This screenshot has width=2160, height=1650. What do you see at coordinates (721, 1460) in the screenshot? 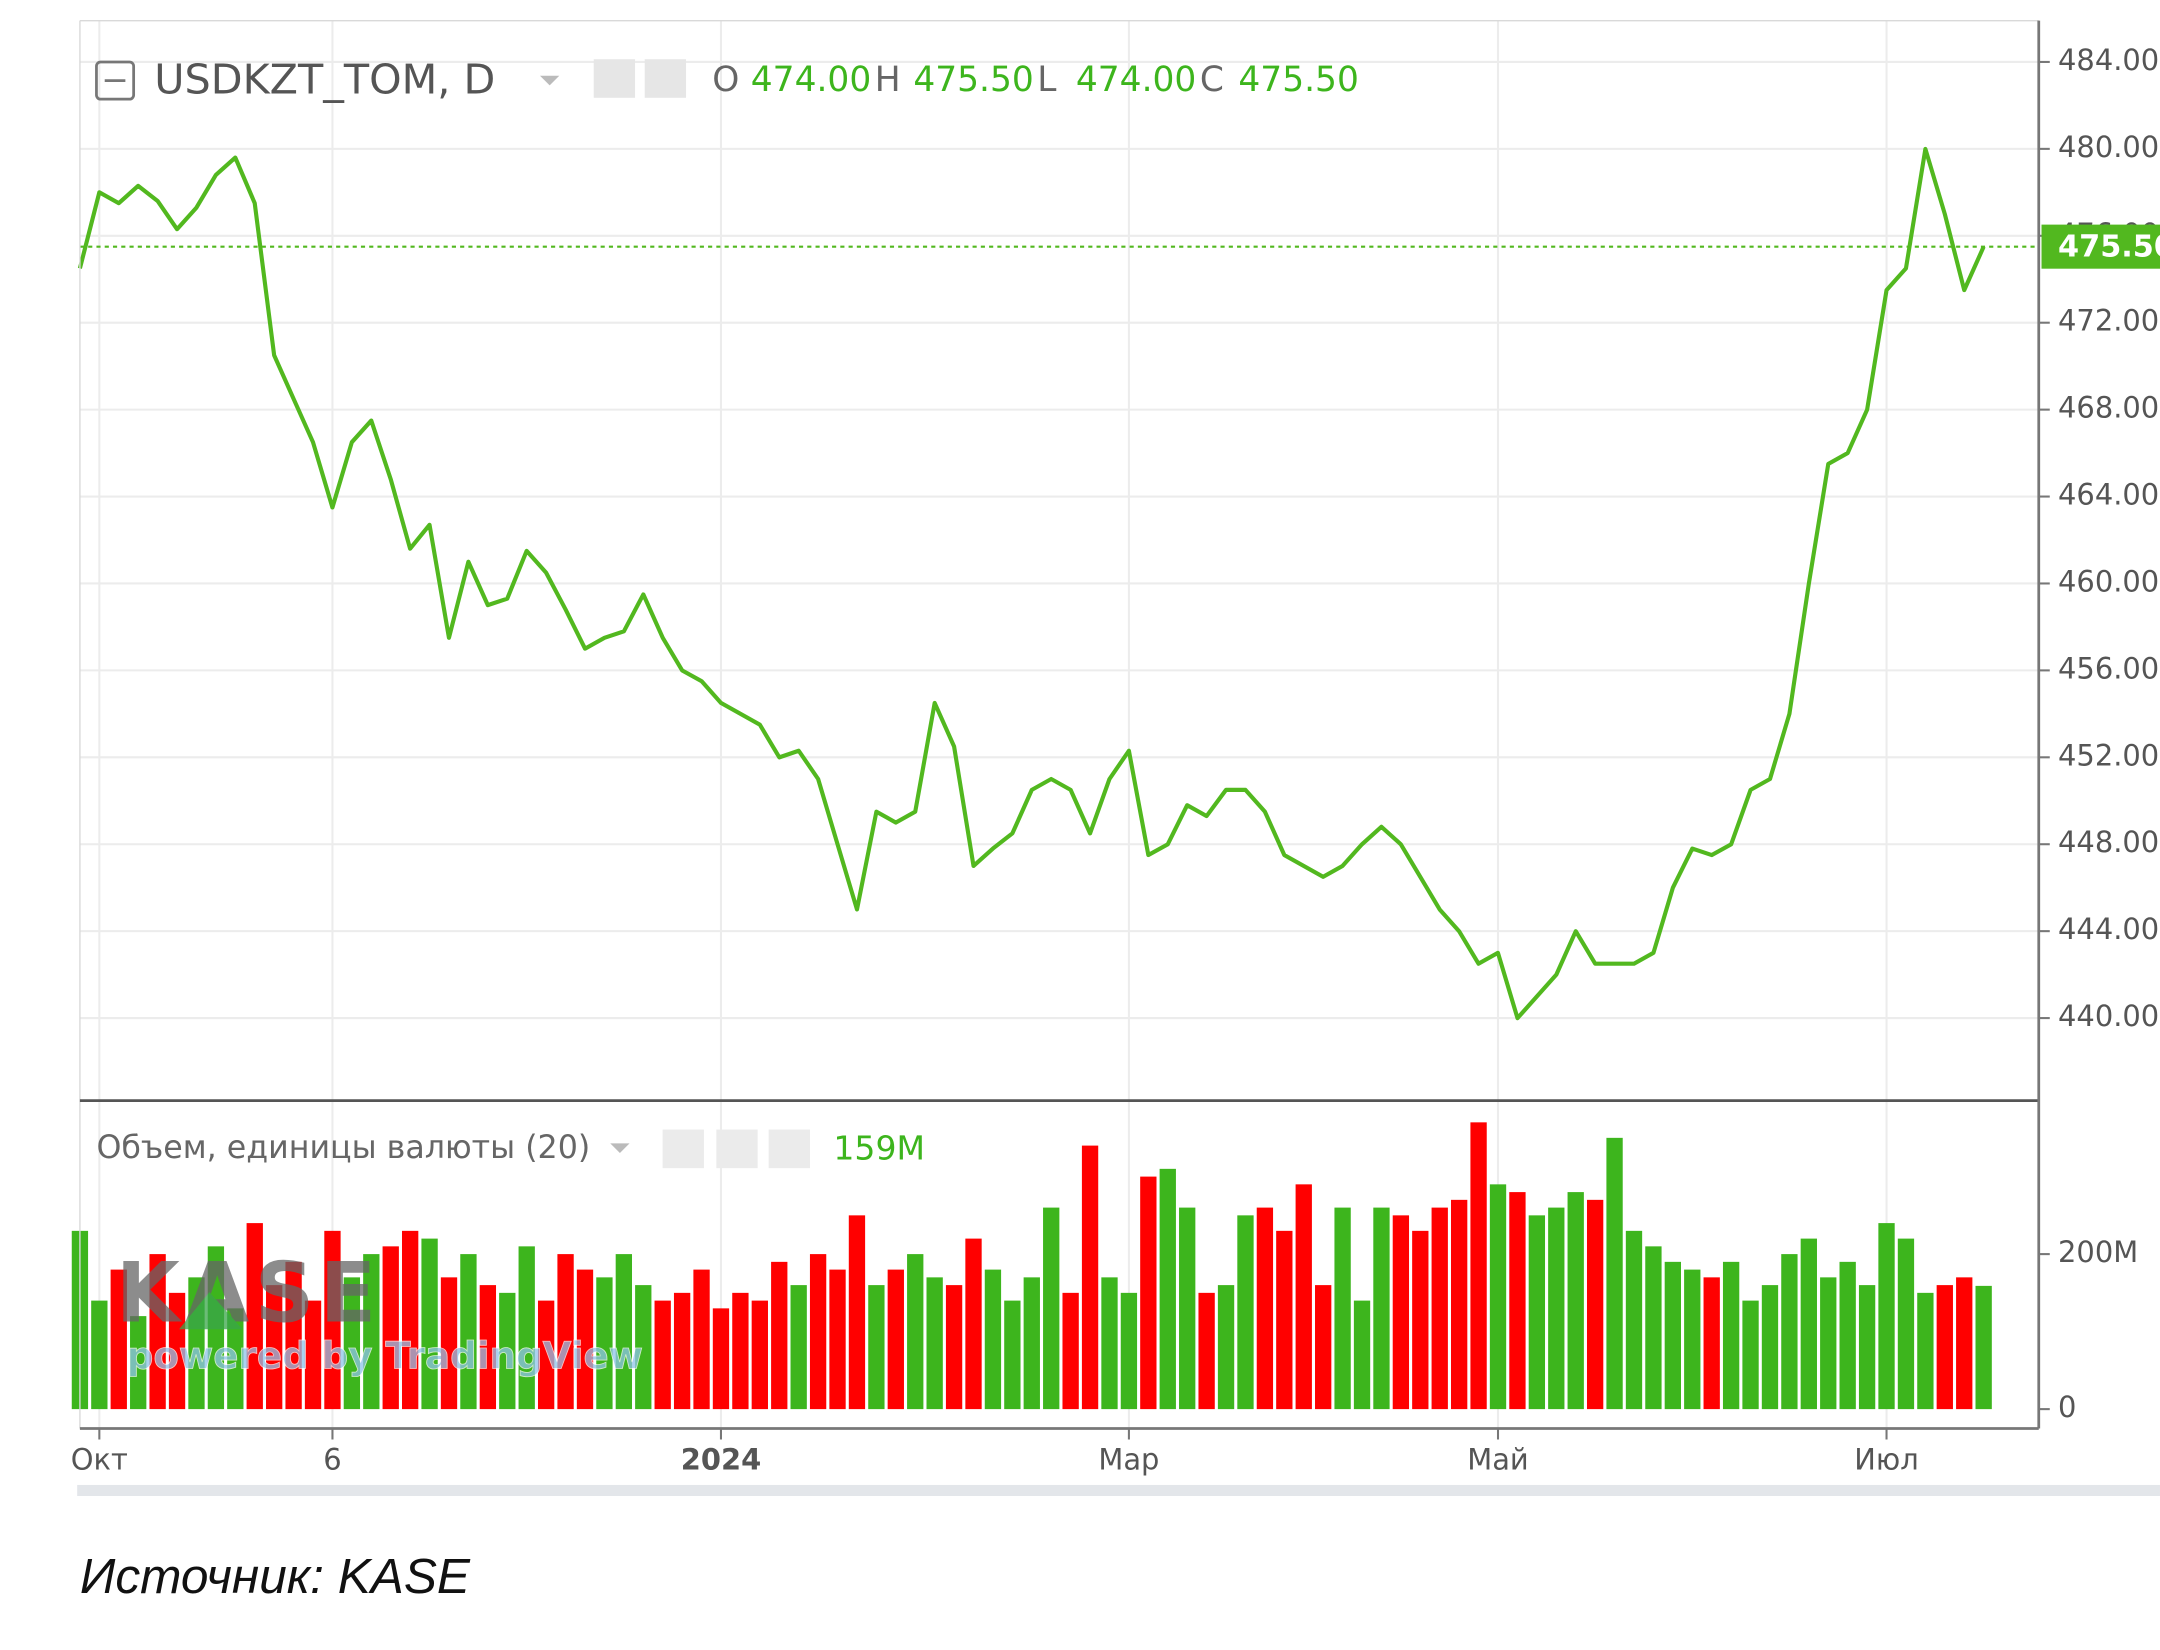
I see `x-tick-label: 2024` at bounding box center [721, 1460].